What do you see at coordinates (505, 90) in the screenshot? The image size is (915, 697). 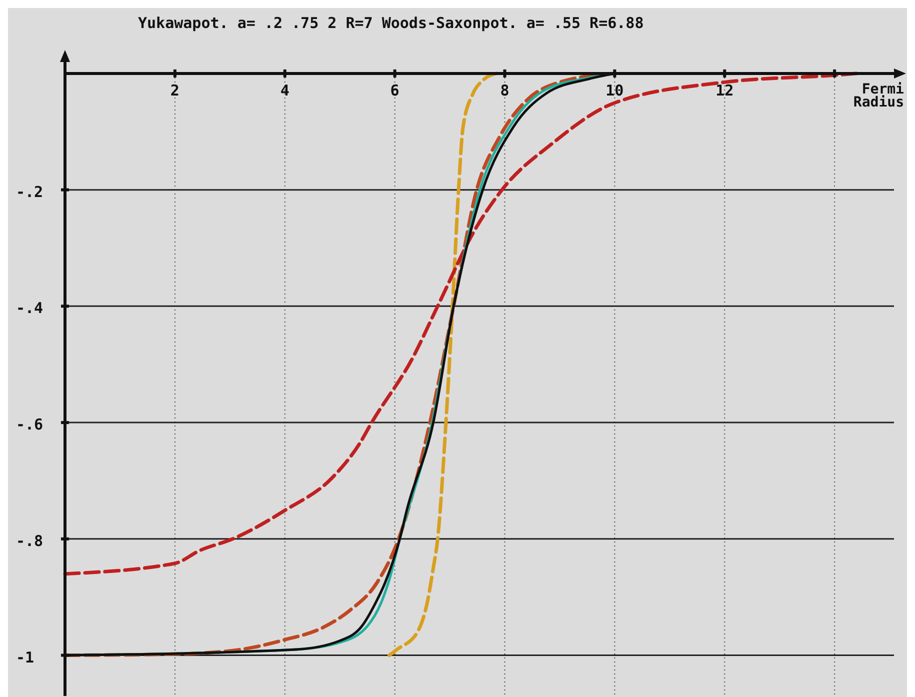 I see `x-tick-label: 8` at bounding box center [505, 90].